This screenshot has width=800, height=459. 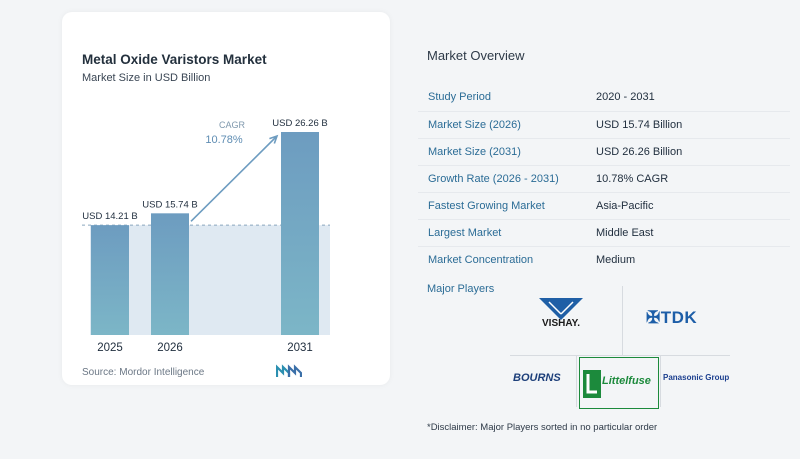 What do you see at coordinates (465, 233) in the screenshot?
I see `overview-label: Largest Market` at bounding box center [465, 233].